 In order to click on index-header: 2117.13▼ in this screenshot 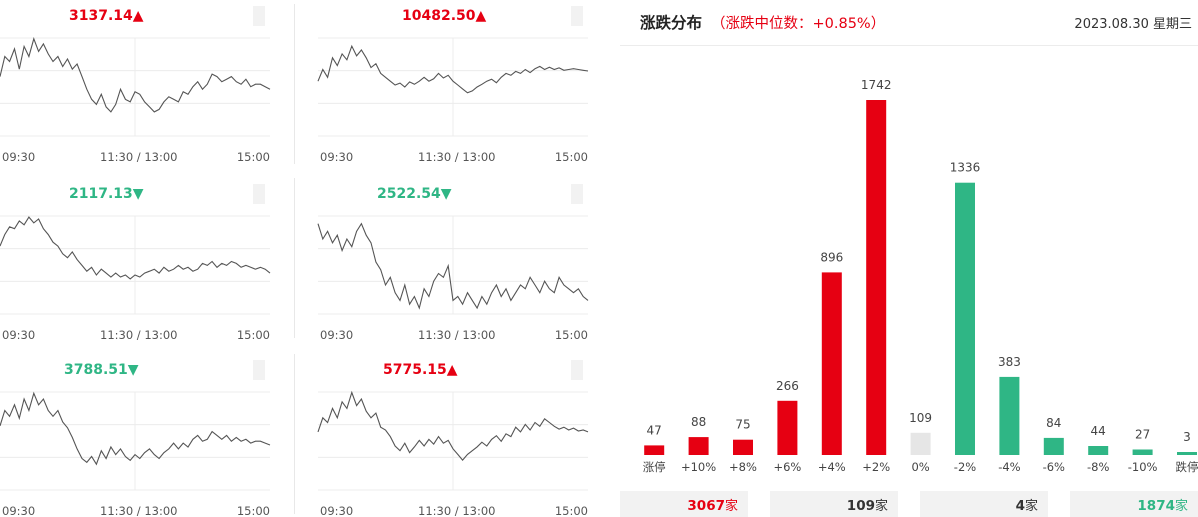, I will do `click(136, 195)`.